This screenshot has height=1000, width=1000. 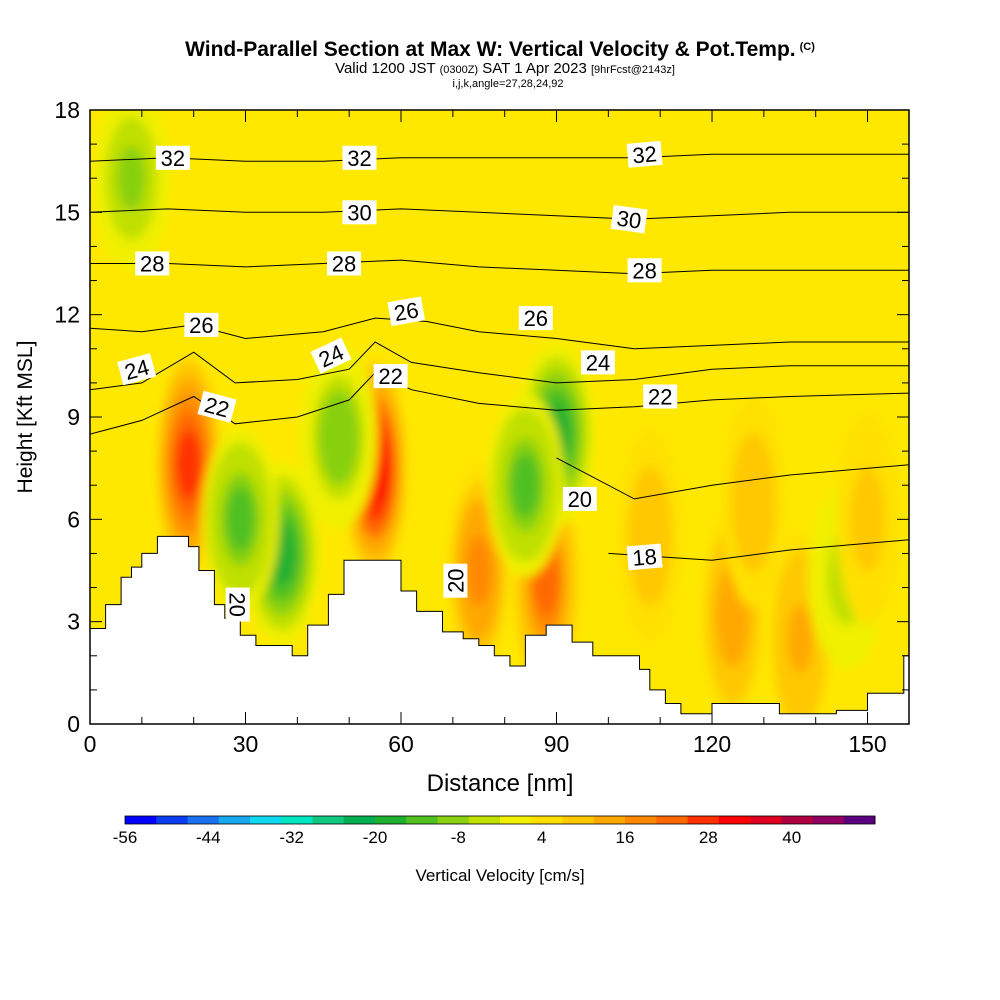 I want to click on colorbar-tick-label: -8, so click(x=458, y=837).